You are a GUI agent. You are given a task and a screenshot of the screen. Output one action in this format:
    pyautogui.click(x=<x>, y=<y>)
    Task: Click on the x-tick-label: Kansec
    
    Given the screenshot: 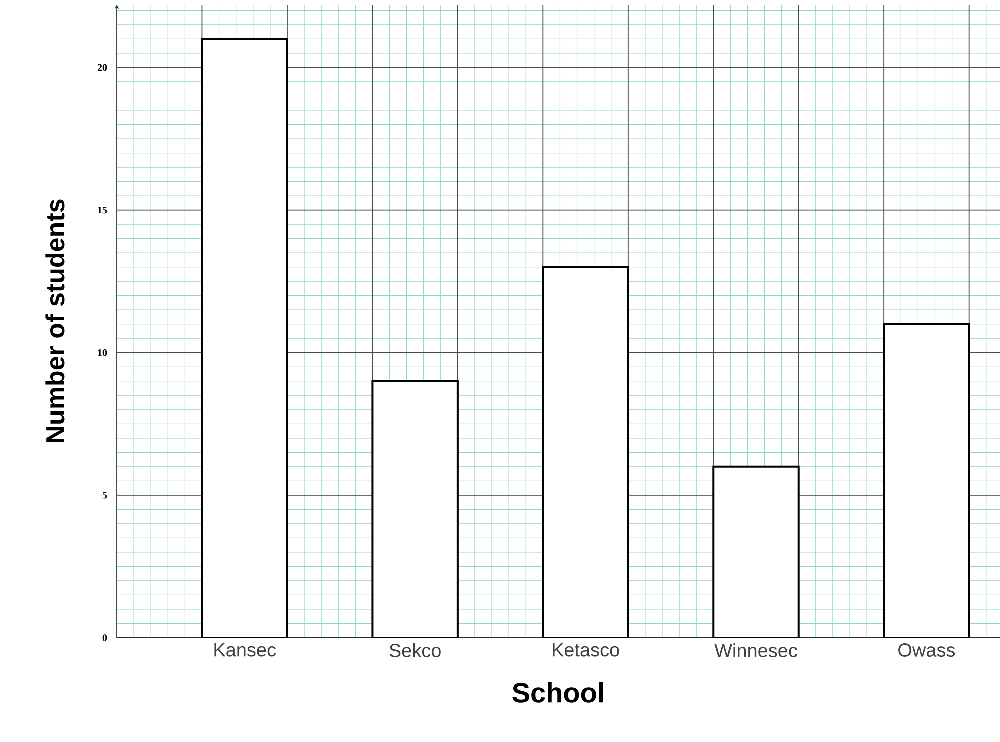 What is the action you would take?
    pyautogui.click(x=245, y=650)
    